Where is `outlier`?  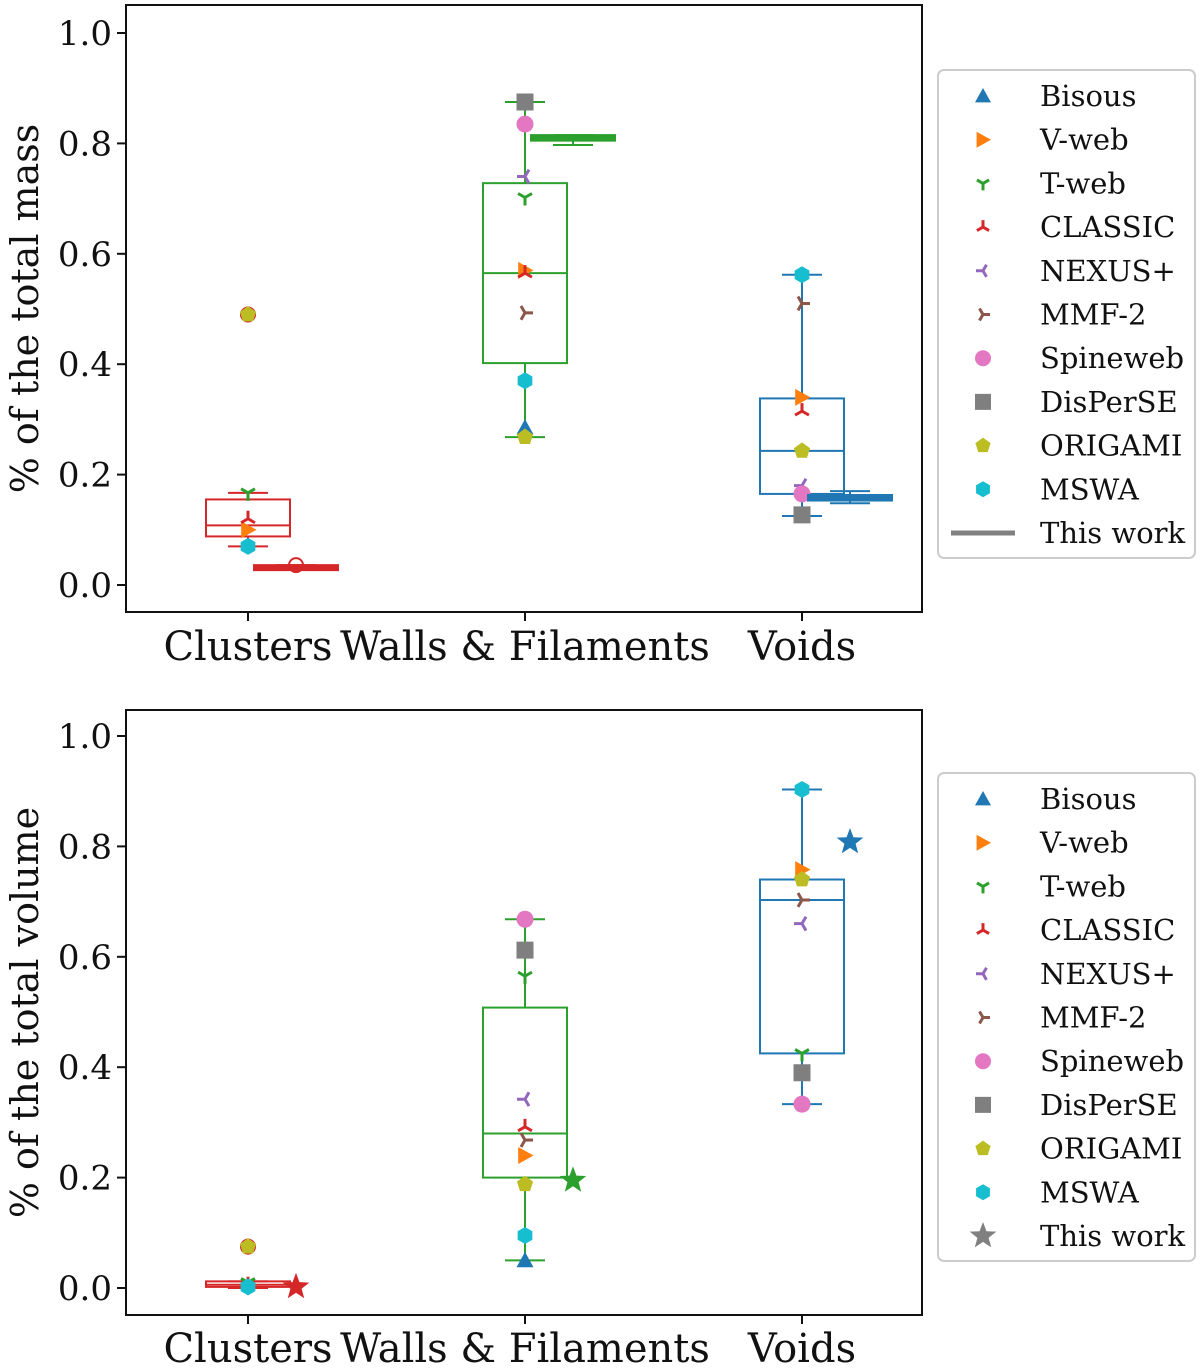 outlier is located at coordinates (296, 565).